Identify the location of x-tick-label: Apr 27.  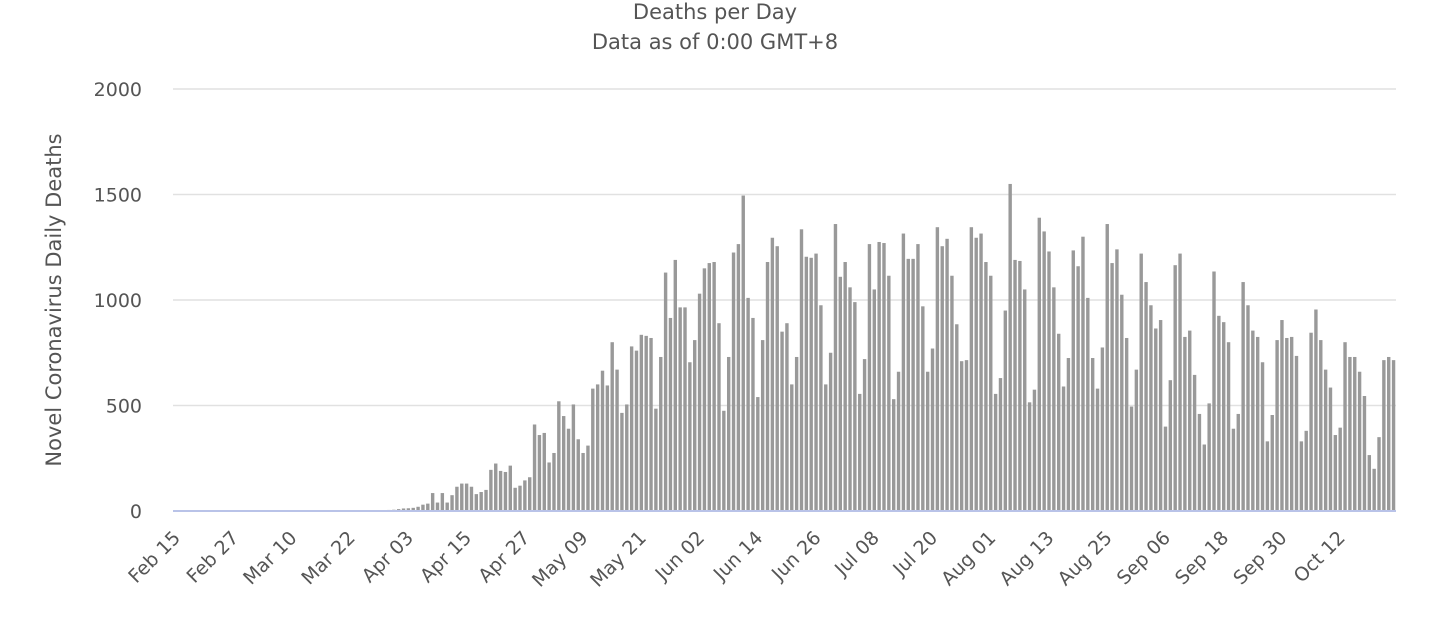
(504, 557).